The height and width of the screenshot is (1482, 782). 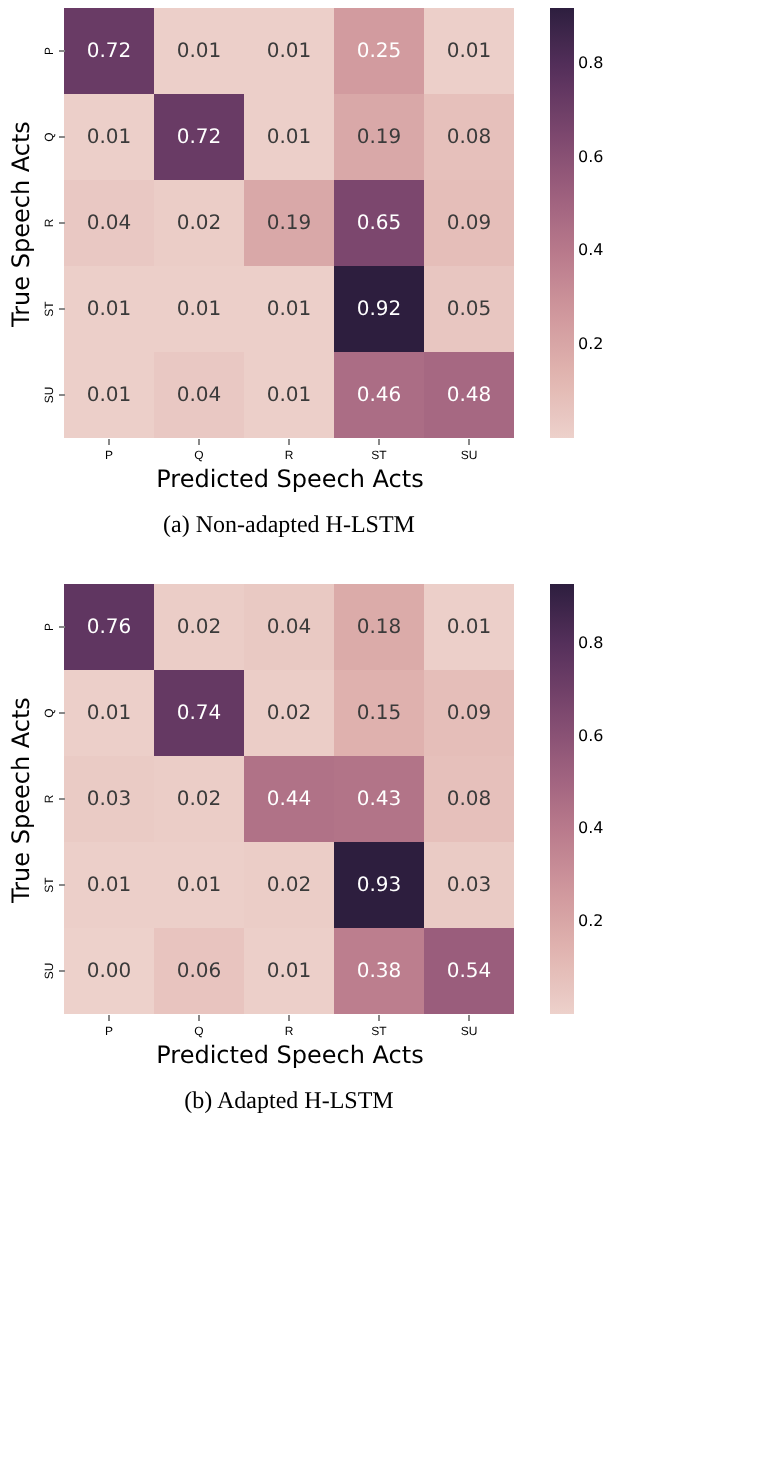 What do you see at coordinates (379, 972) in the screenshot?
I see `data-label: 0.38` at bounding box center [379, 972].